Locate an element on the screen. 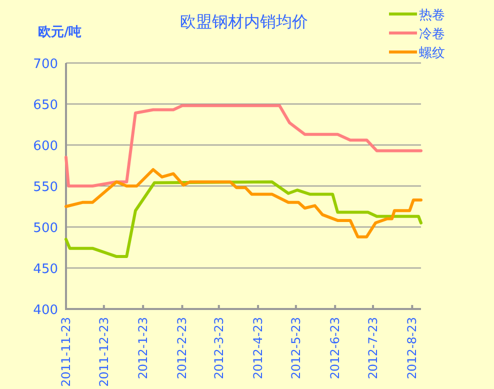  y-tick-label: 500 is located at coordinates (45, 228).